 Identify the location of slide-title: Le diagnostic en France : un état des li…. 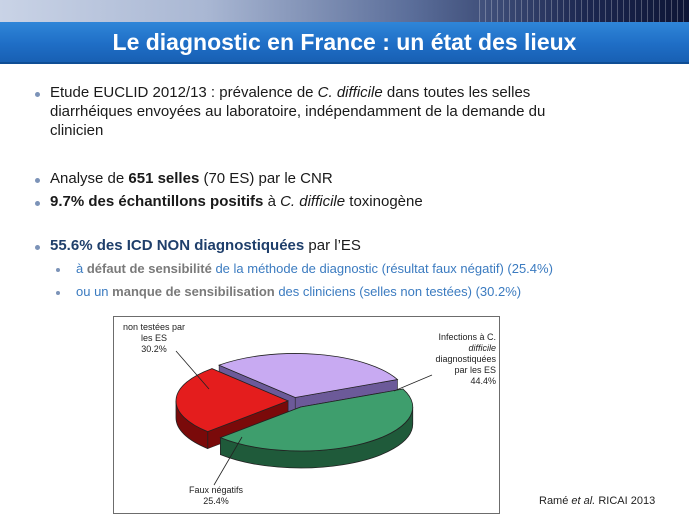
(344, 42).